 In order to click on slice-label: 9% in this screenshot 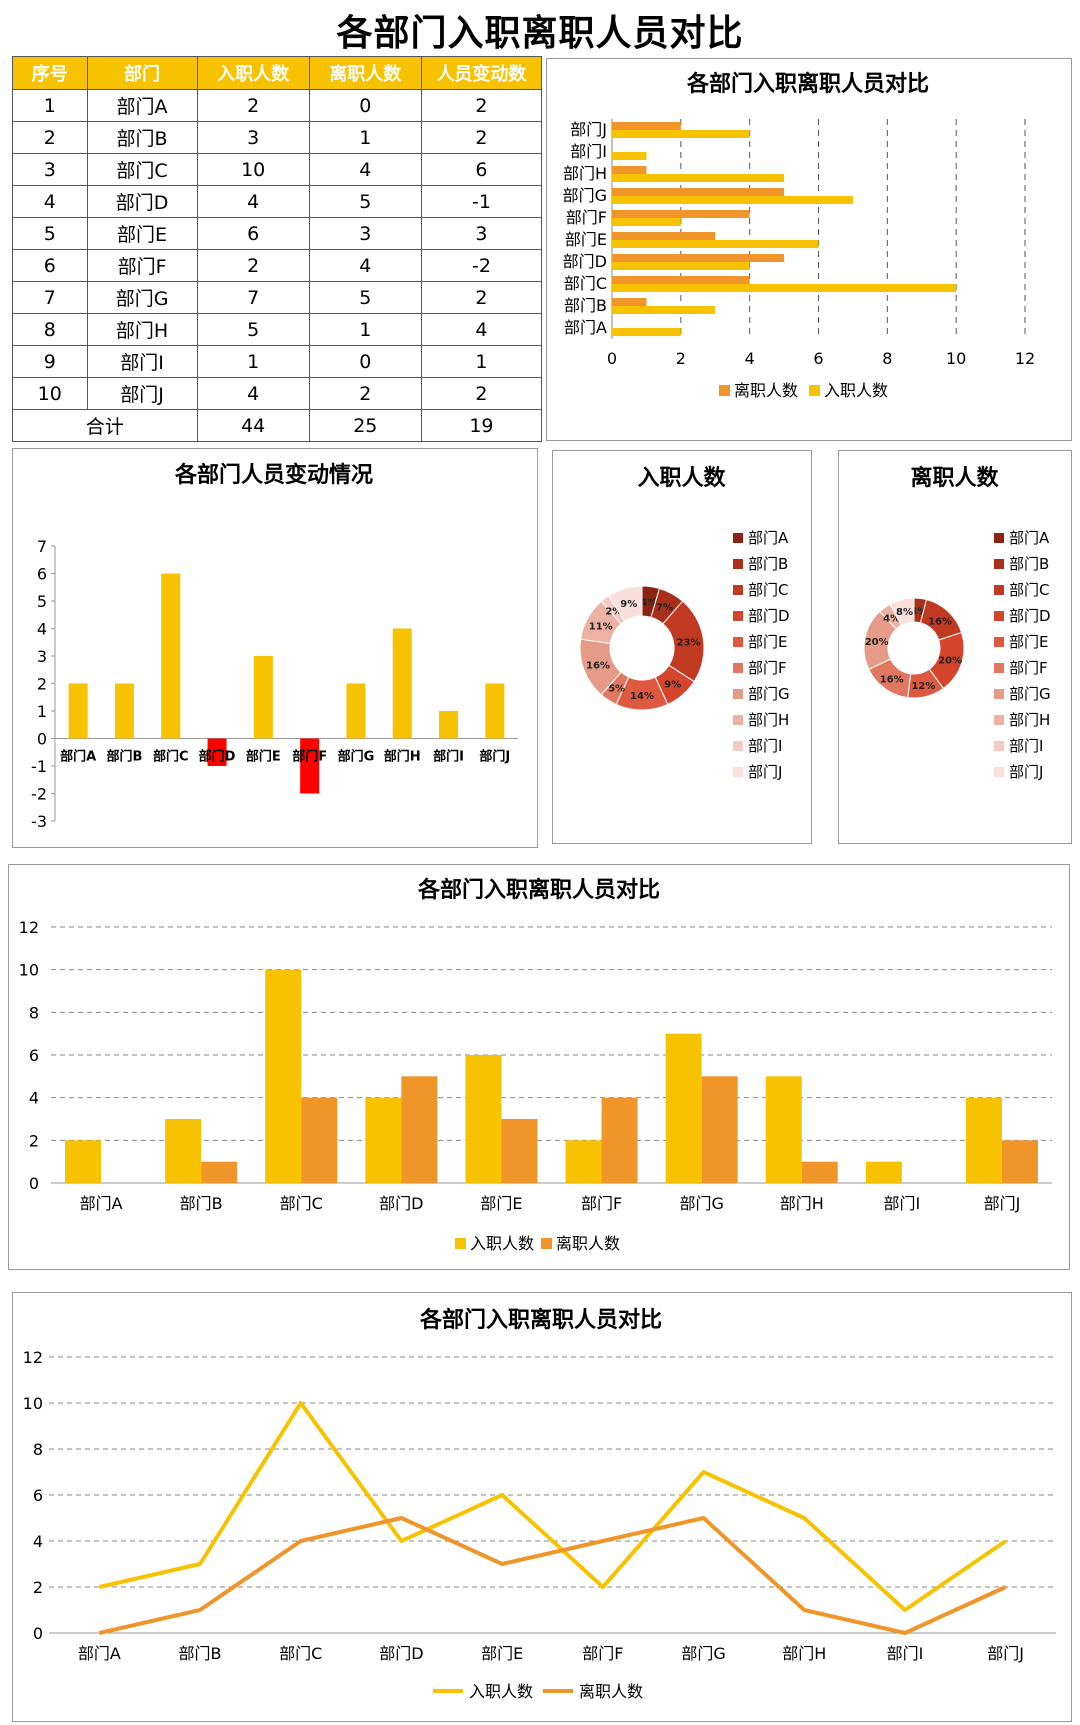, I will do `click(628, 604)`.